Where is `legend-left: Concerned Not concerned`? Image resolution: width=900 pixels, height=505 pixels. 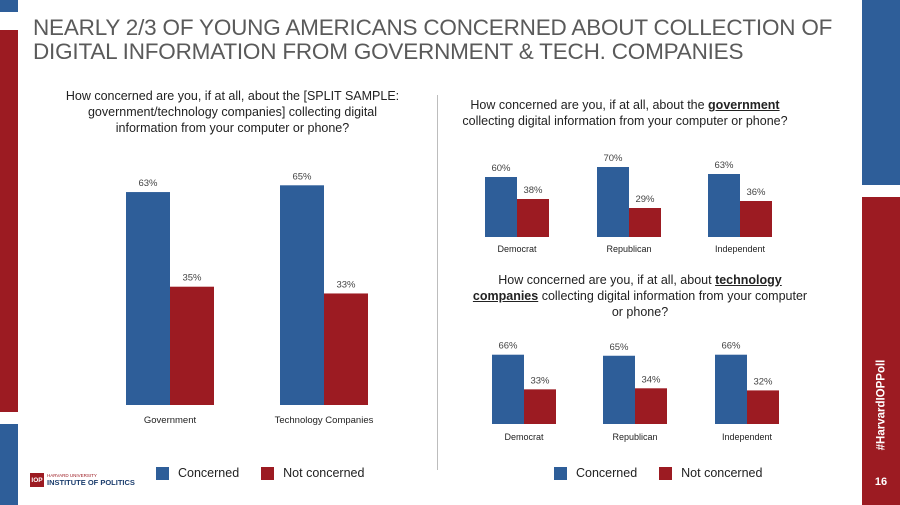 legend-left: Concerned Not concerned is located at coordinates (260, 473).